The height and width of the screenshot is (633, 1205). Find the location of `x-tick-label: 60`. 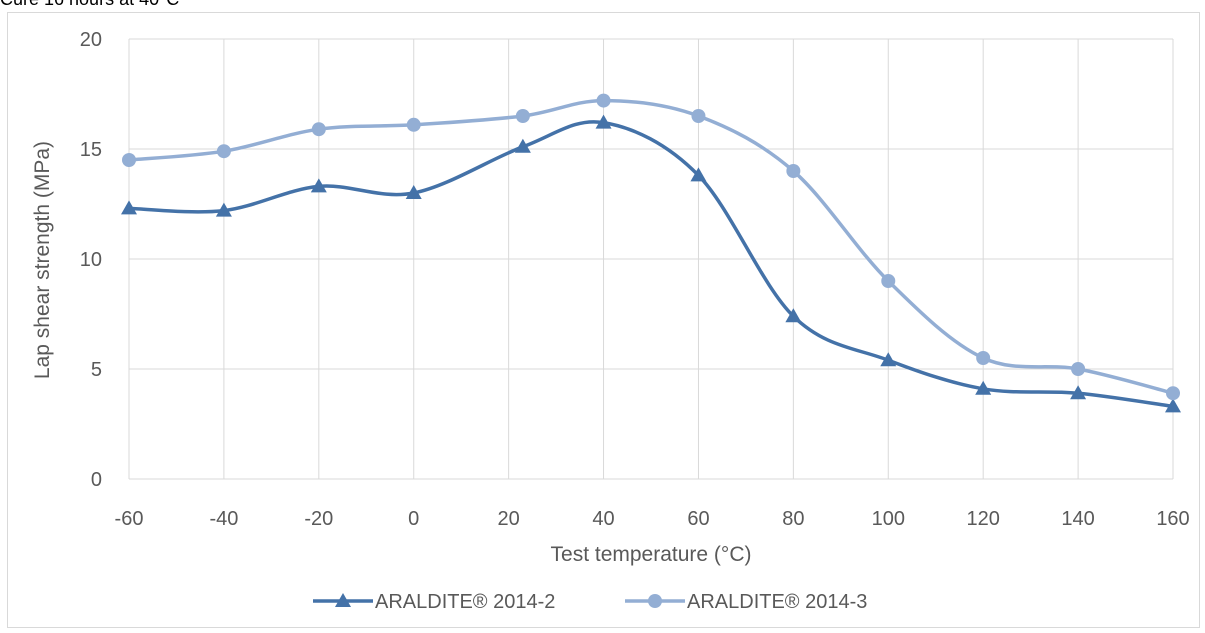

x-tick-label: 60 is located at coordinates (698, 519).